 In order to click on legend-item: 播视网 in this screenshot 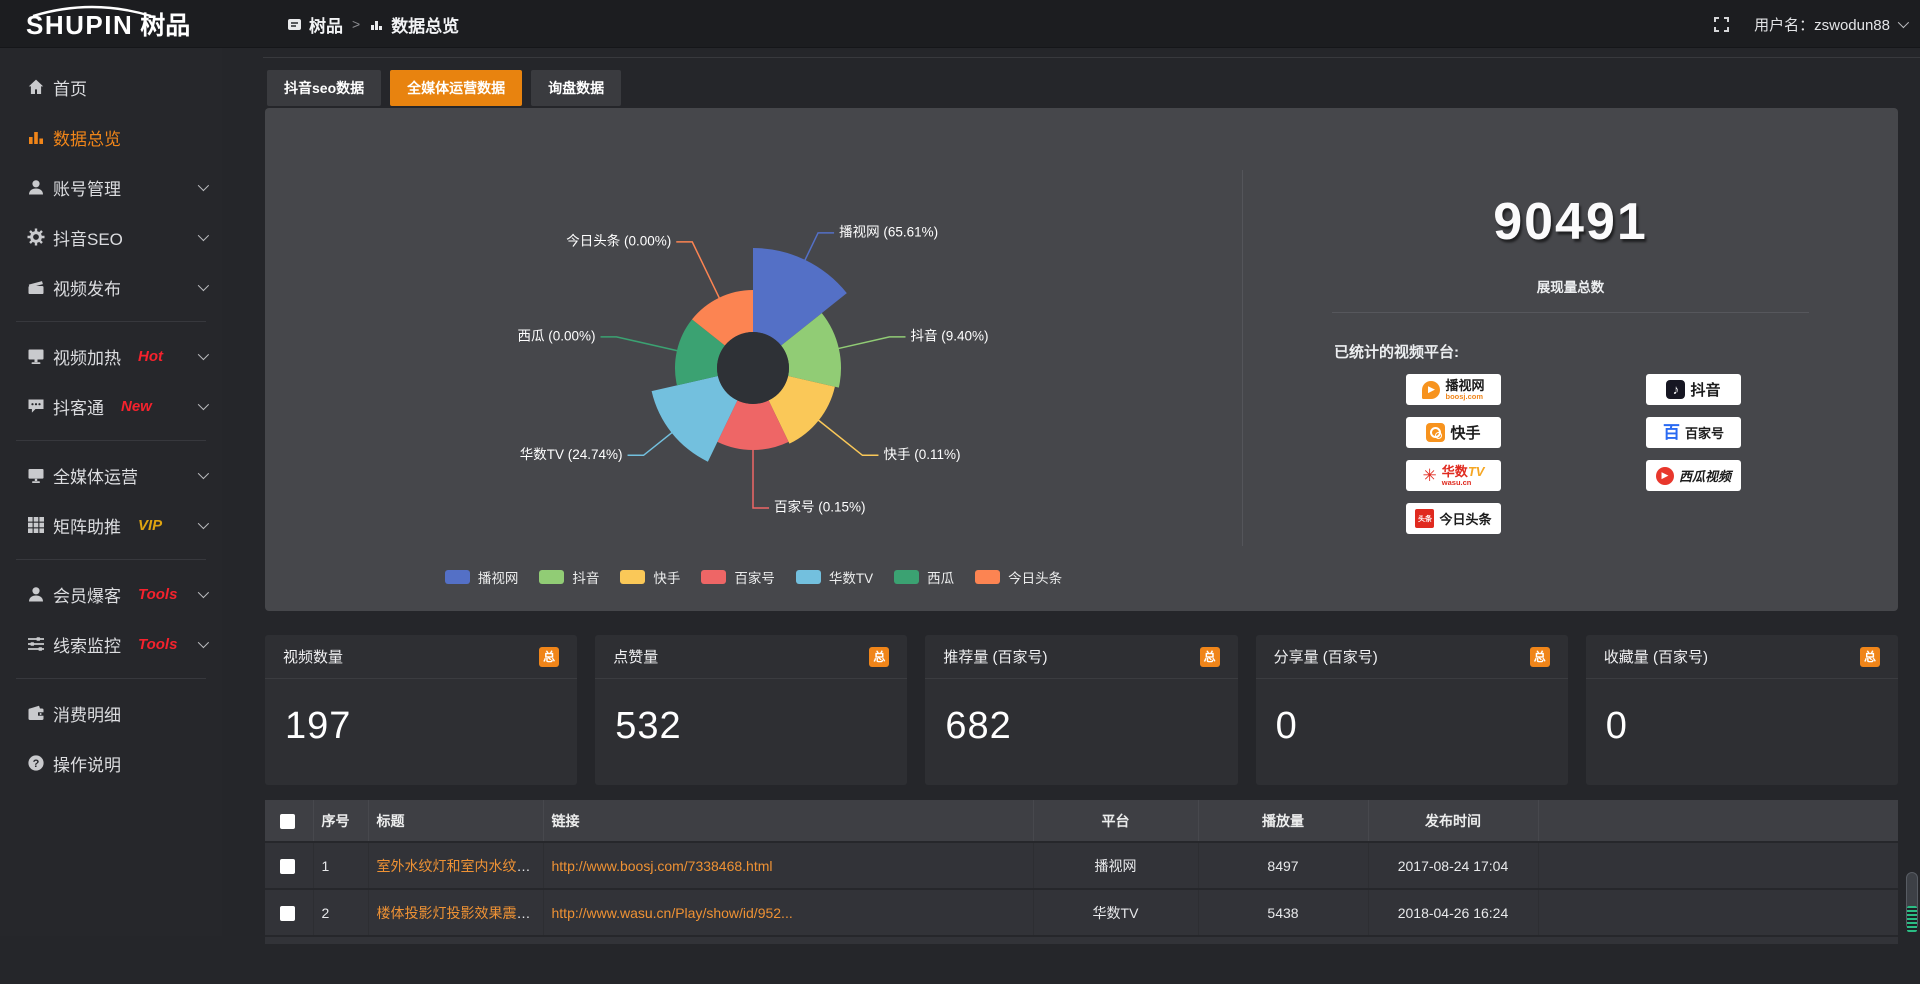, I will do `click(482, 577)`.